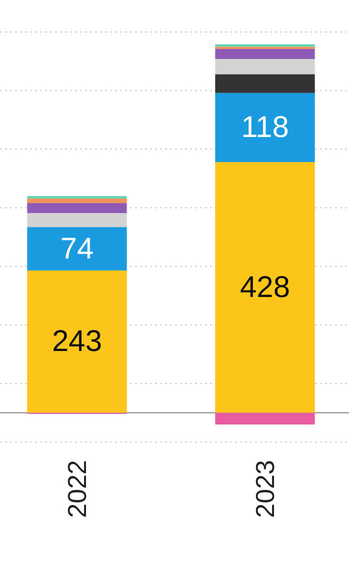  I want to click on data-label: 118, so click(265, 127).